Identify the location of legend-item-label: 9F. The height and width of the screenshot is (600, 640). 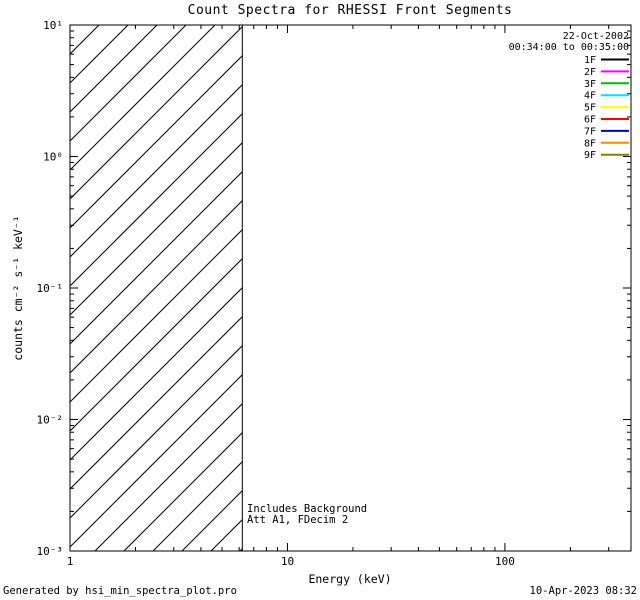
(590, 155).